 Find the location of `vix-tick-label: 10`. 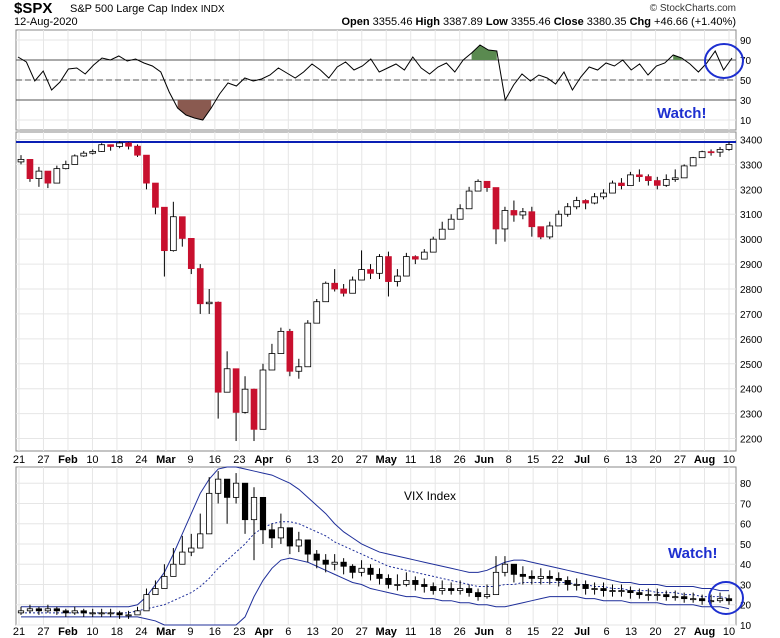

vix-tick-label: 10 is located at coordinates (746, 626).